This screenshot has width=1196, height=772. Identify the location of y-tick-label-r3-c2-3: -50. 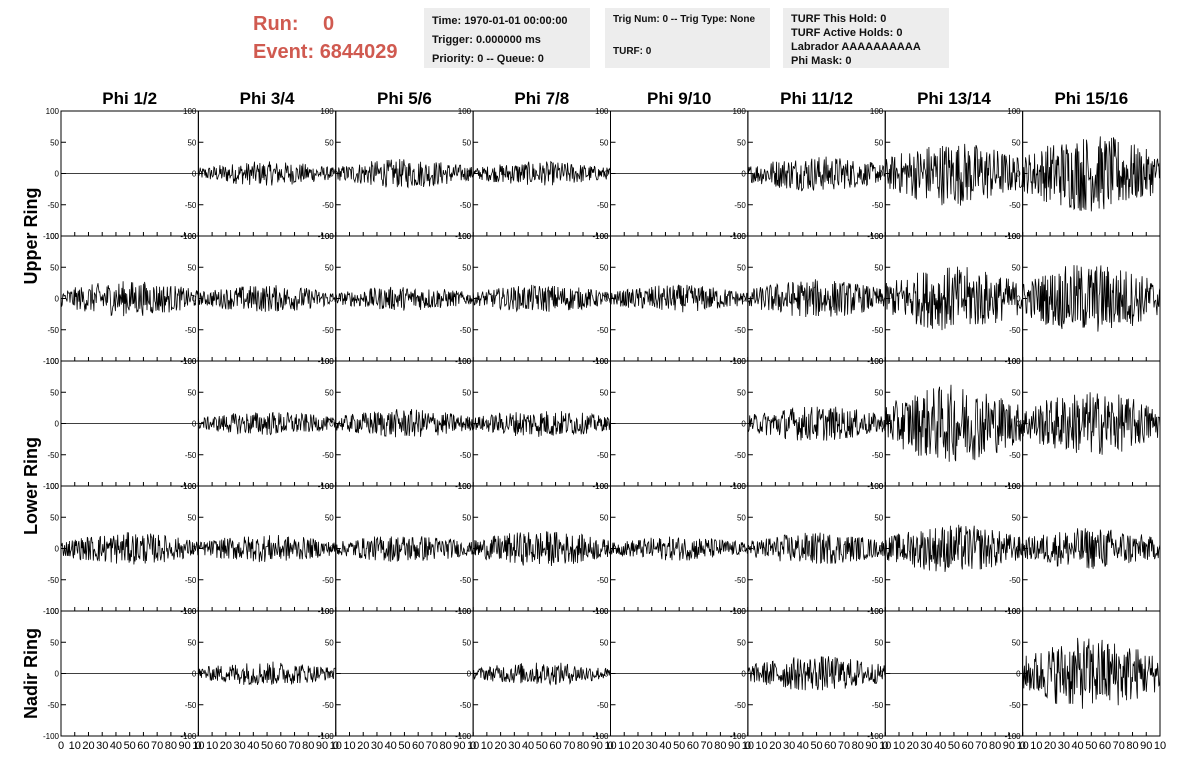
(191, 455).